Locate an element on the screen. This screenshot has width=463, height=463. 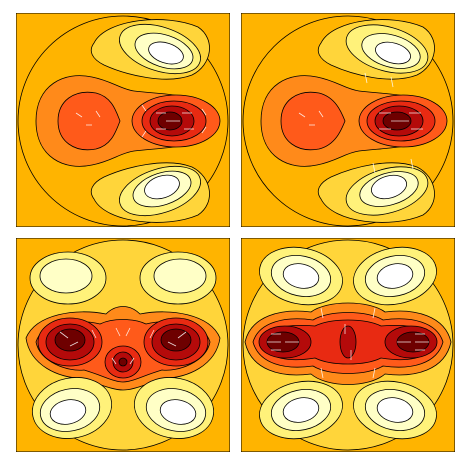
right-hot-core is located at coordinates (176, 340).